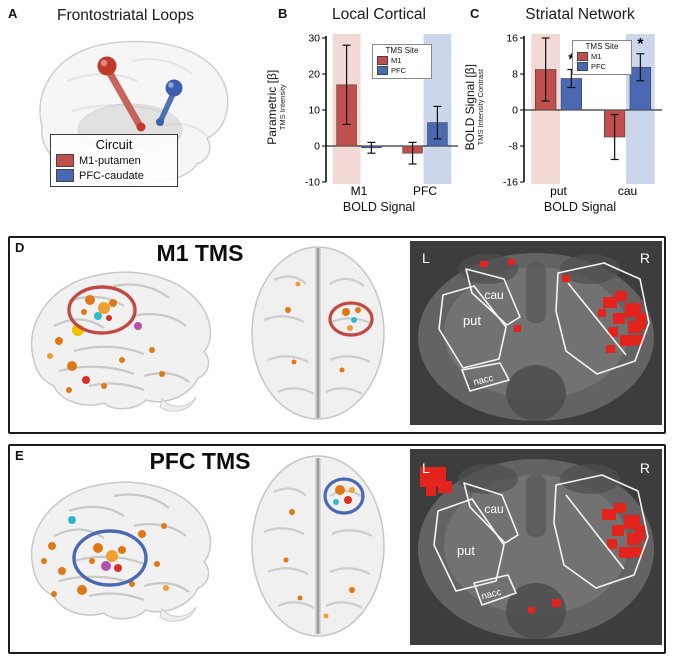 Image resolution: width=676 pixels, height=662 pixels. I want to click on pfc-node-highlight, so click(171, 85).